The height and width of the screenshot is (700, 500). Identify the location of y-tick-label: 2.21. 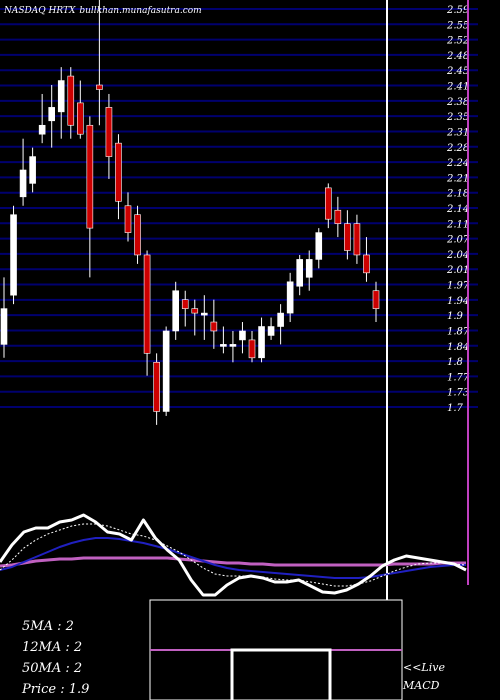
(457, 178).